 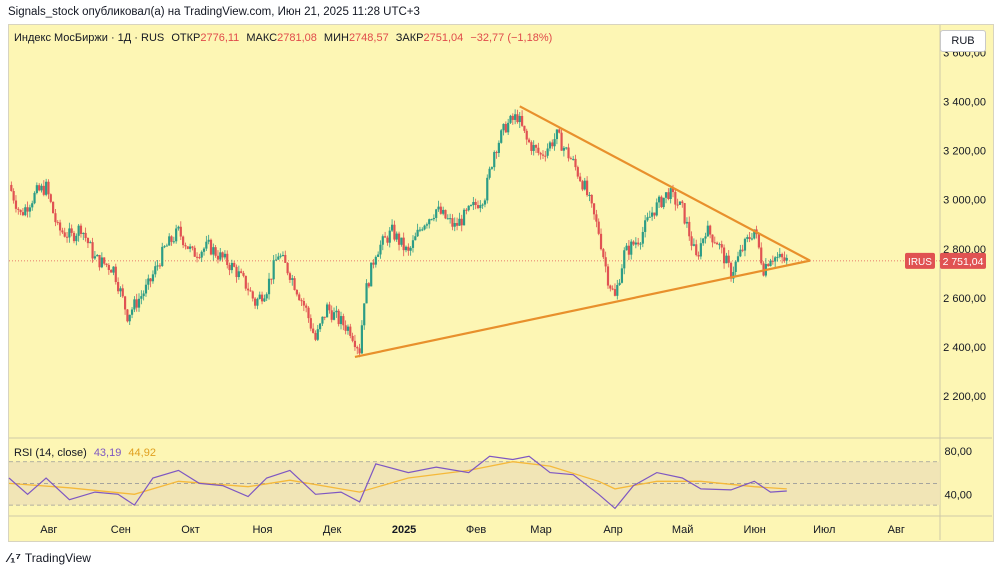 I want to click on trendline-lower, so click(x=582, y=309).